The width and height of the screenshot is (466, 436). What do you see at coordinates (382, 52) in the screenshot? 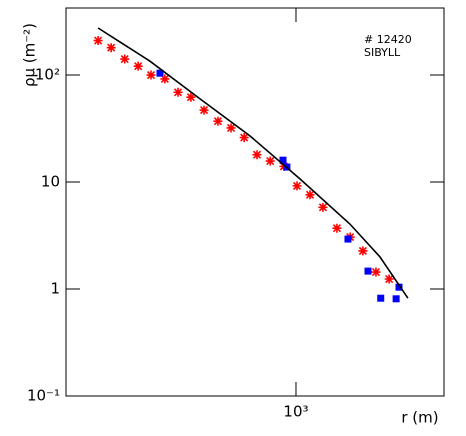
I see `annotation: SIBYLL` at bounding box center [382, 52].